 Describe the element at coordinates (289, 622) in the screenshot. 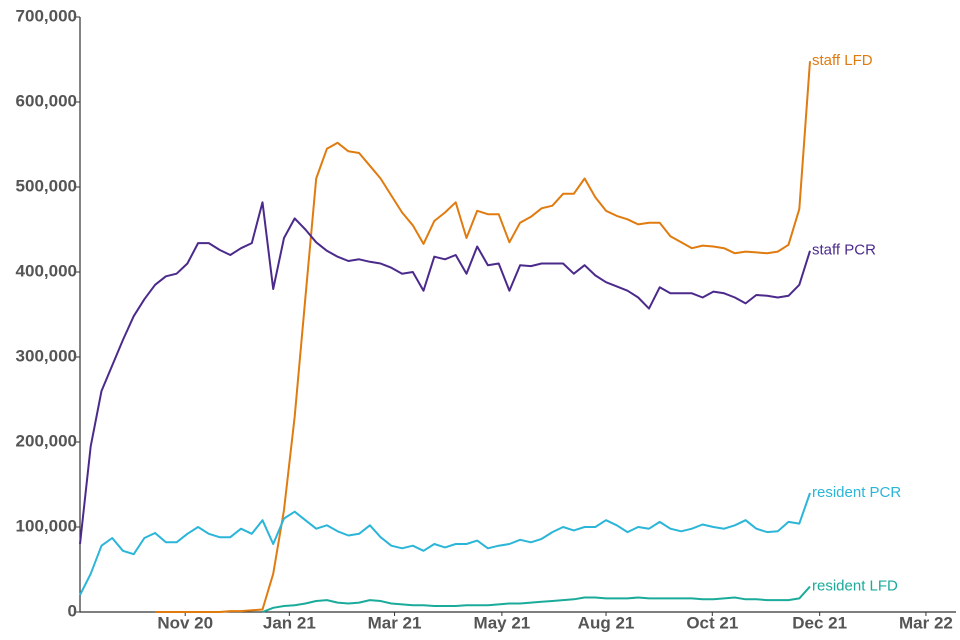

I see `x-tick-label: Jan 21` at that location.